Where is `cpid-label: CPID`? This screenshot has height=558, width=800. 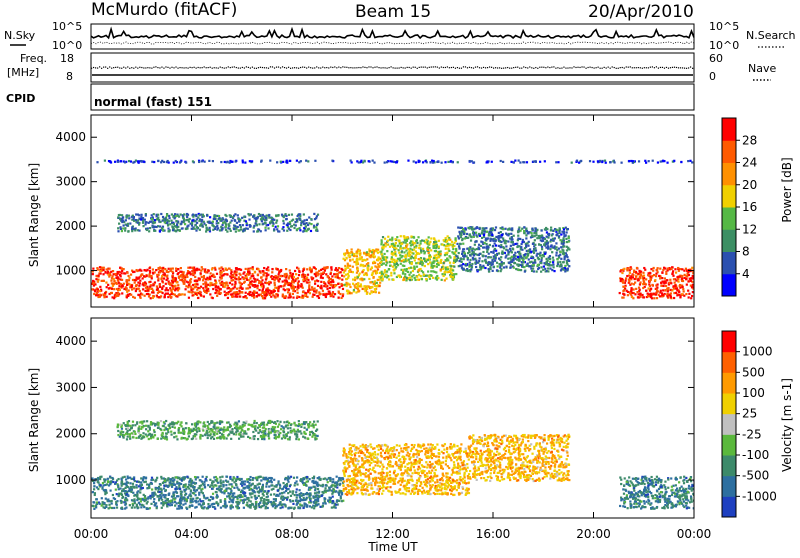 cpid-label: CPID is located at coordinates (20, 98).